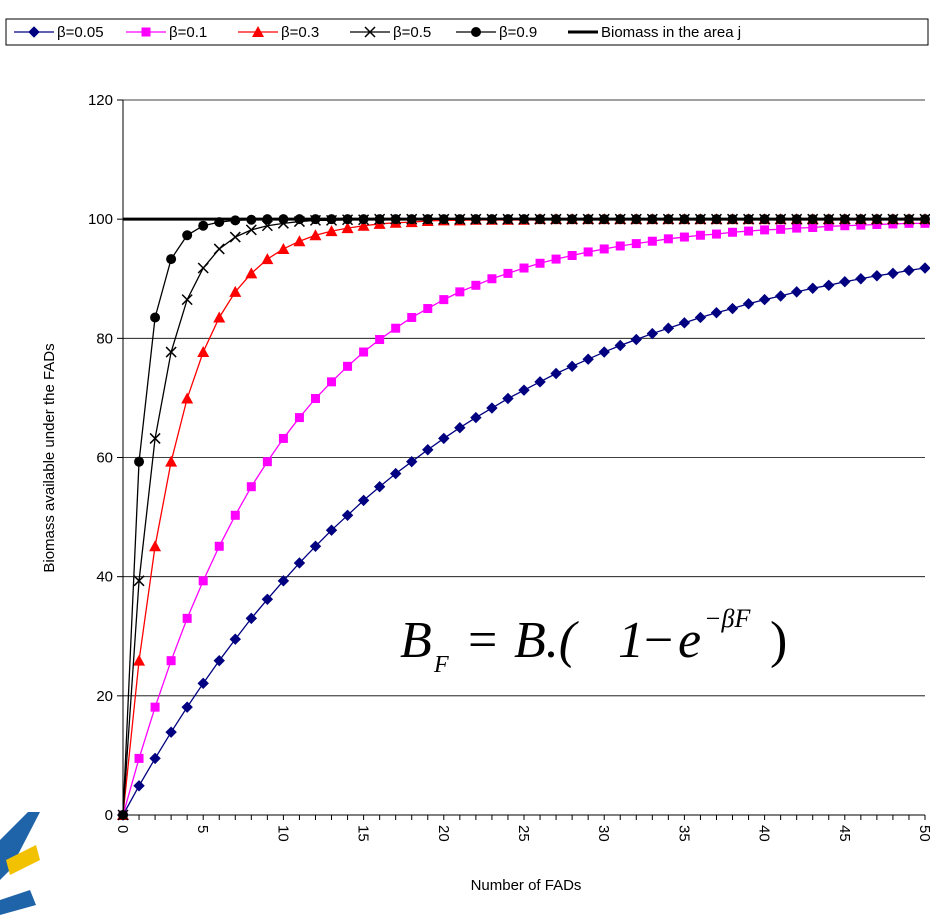 This screenshot has height=917, width=930. Describe the element at coordinates (518, 32) in the screenshot. I see `legend-label: β=0.9` at that location.